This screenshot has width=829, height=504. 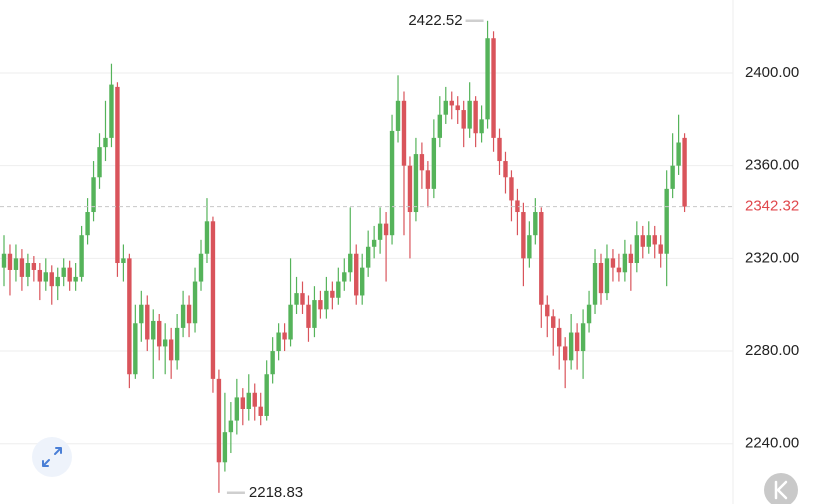 What do you see at coordinates (772, 350) in the screenshot?
I see `y-tick-label: 2280.00` at bounding box center [772, 350].